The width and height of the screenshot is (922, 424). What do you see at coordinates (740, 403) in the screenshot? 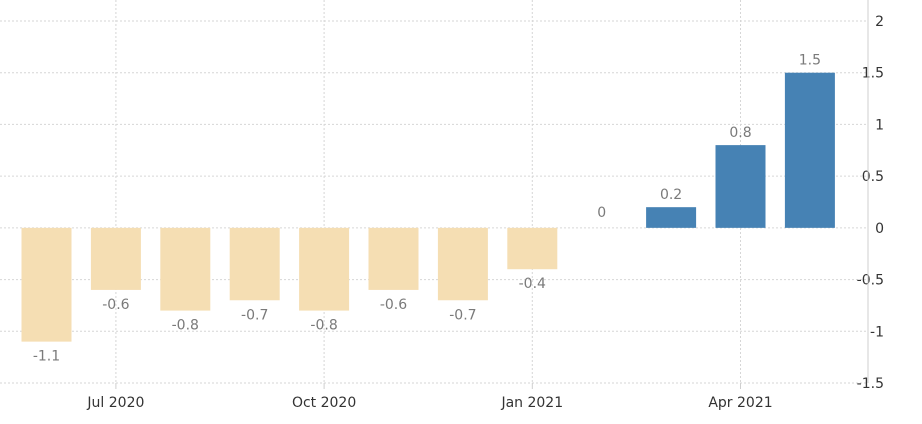
I see `x-tick-label: Apr 2021` at bounding box center [740, 403].